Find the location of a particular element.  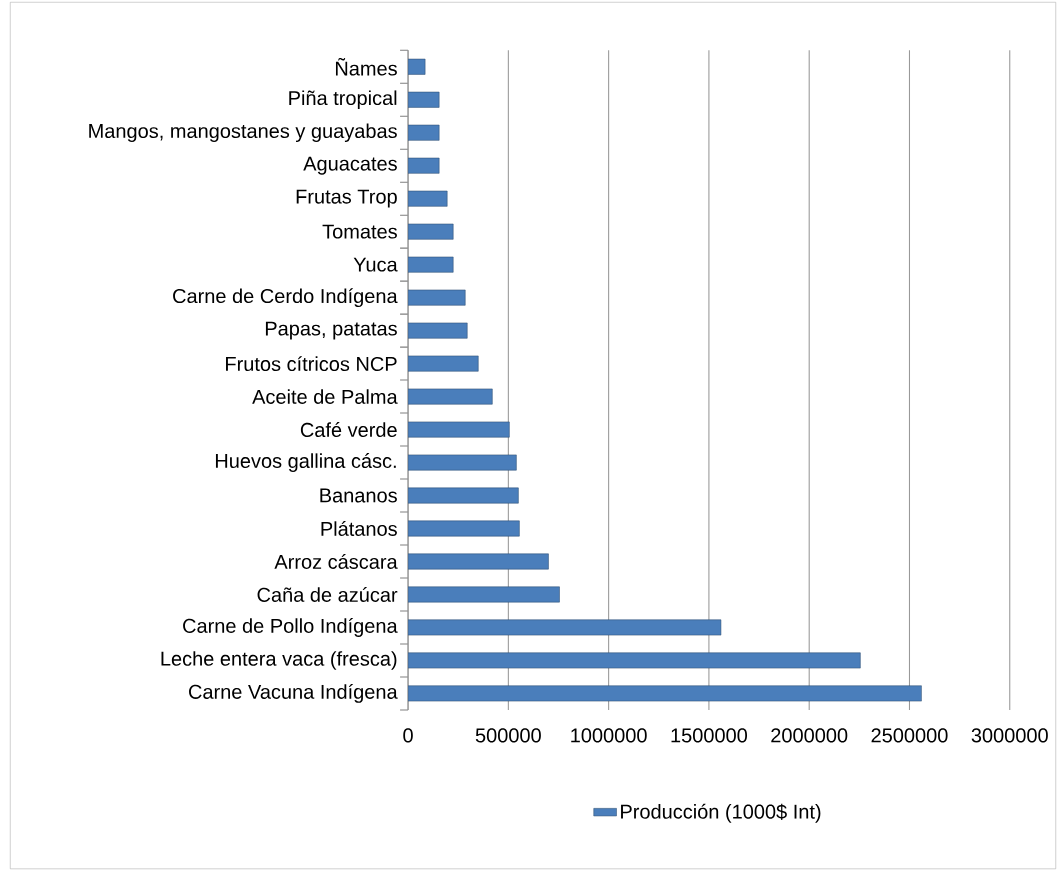

y-tick-label: Piña tropical is located at coordinates (343, 99).